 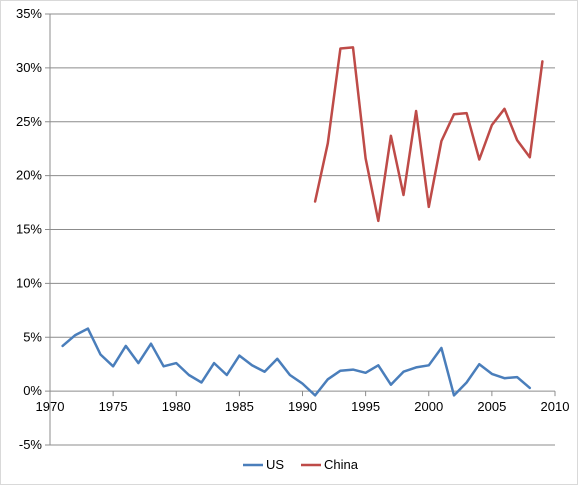 I want to click on y-tick-label: 15%, so click(x=29, y=229).